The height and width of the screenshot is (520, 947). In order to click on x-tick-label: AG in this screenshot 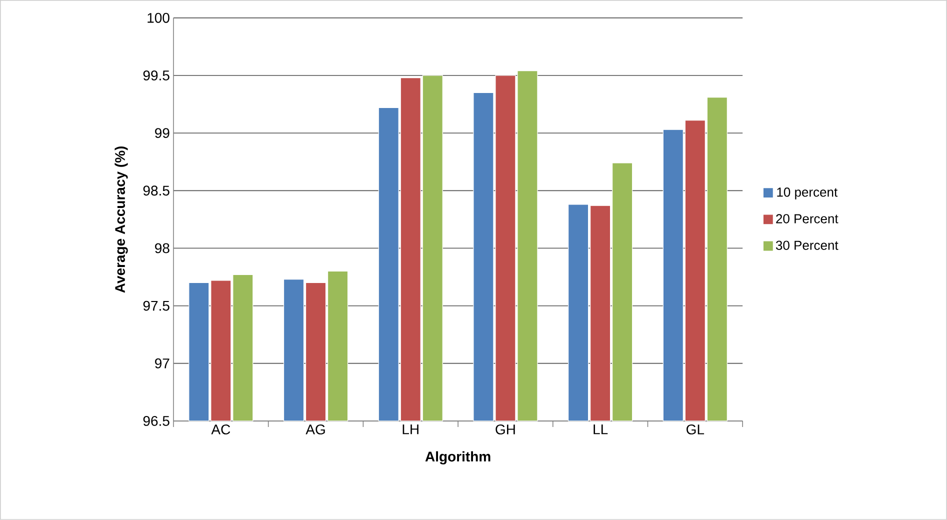, I will do `click(315, 429)`.